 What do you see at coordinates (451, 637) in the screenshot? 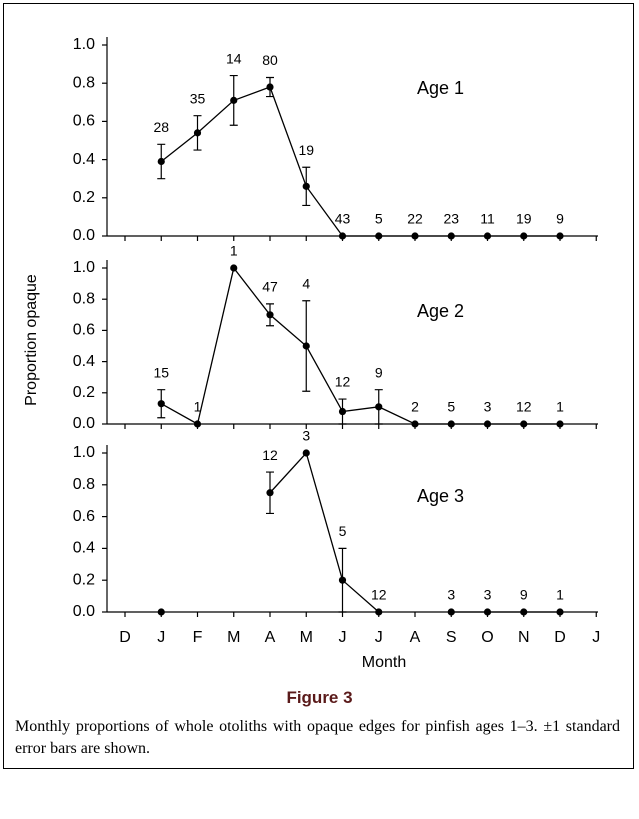
I see `x-tick-label: S` at bounding box center [451, 637].